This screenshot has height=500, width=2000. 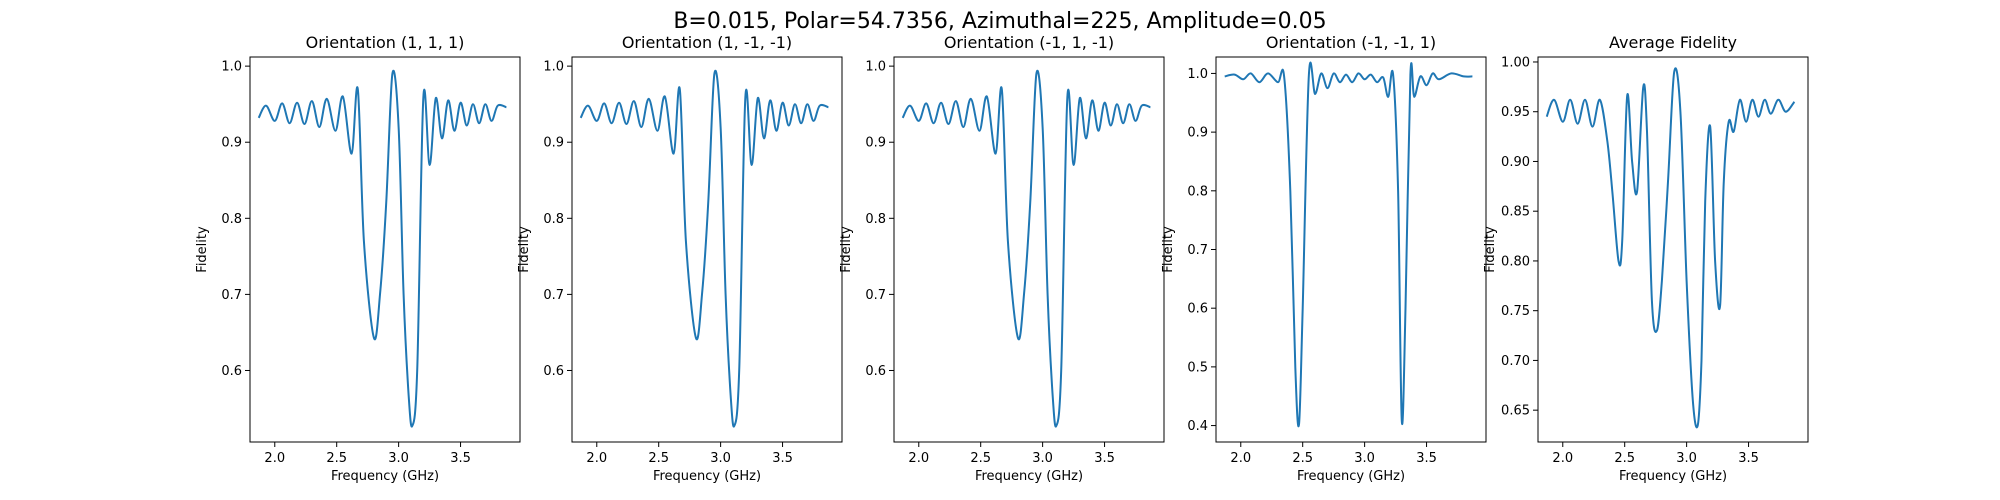 I want to click on y-tick-label: 0.65, so click(x=1515, y=411).